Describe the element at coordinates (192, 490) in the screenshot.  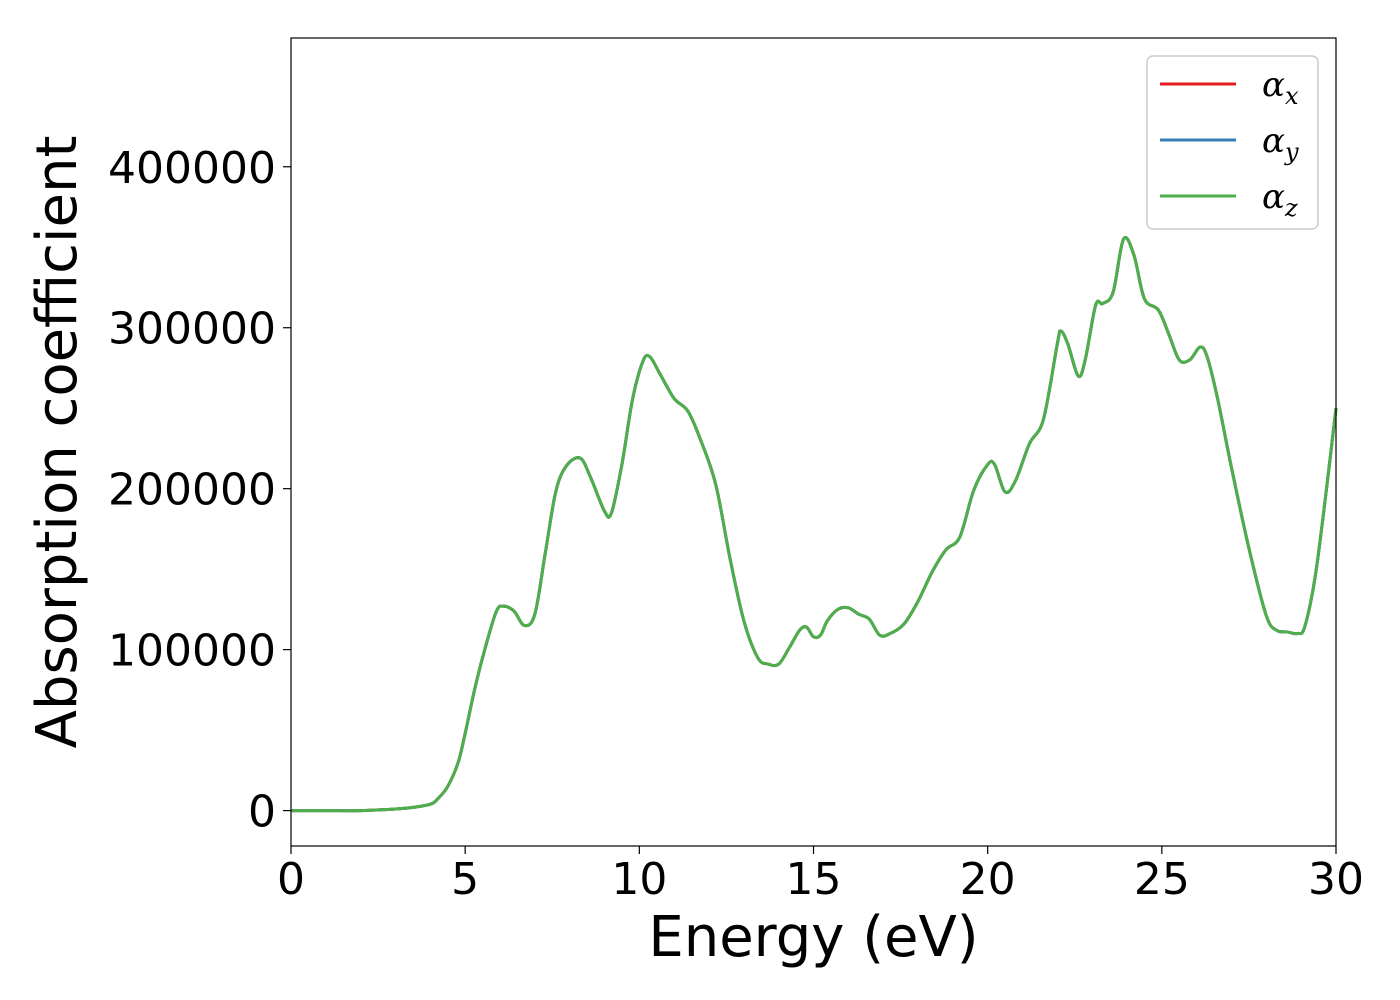
I see `y-tick-label: 200000` at that location.